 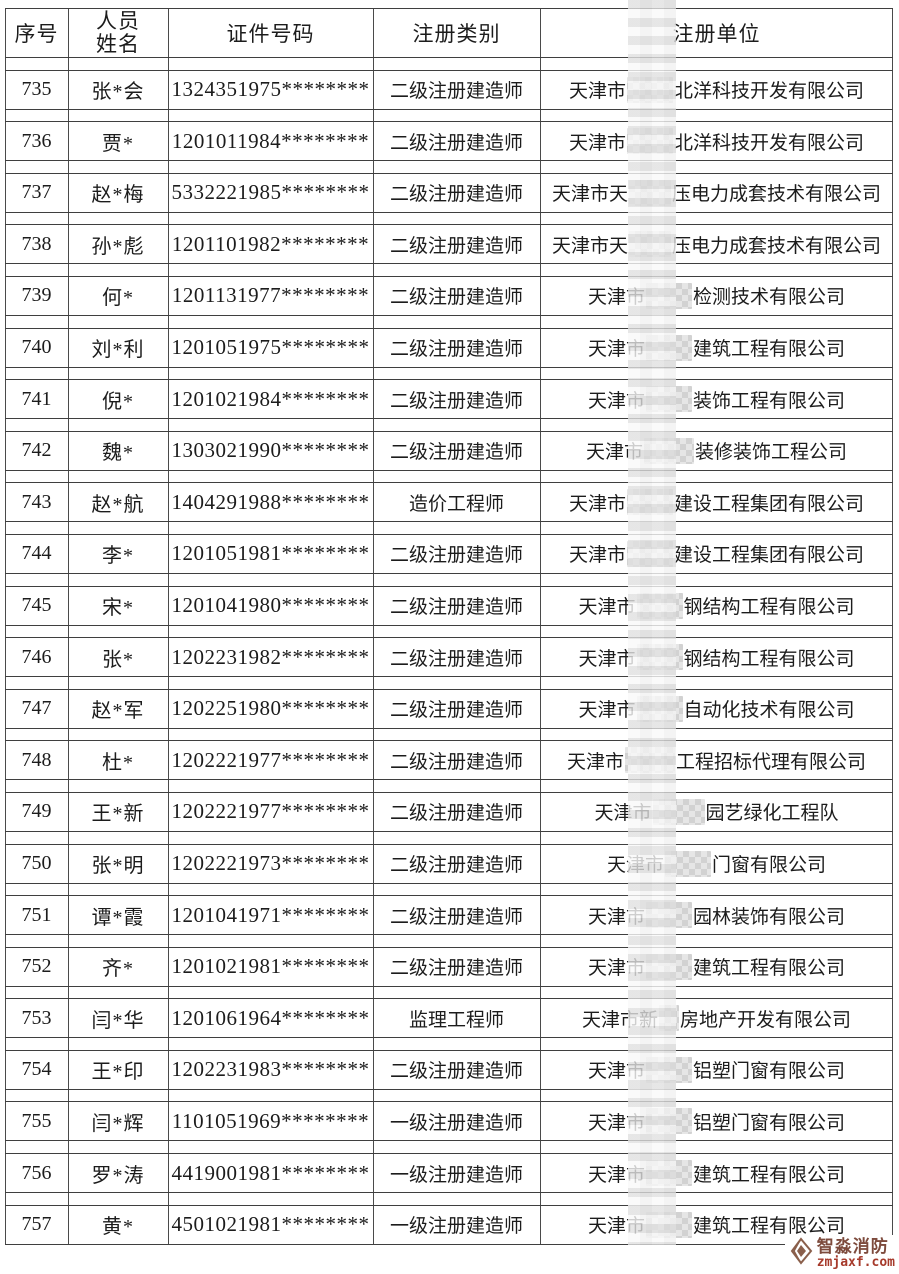 What do you see at coordinates (36, 398) in the screenshot?
I see `row-index: 741` at bounding box center [36, 398].